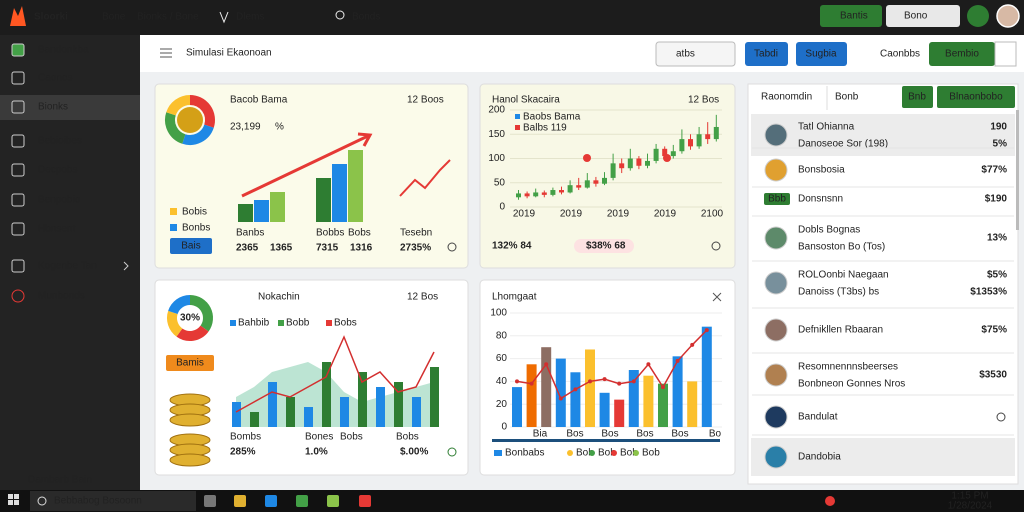 The height and width of the screenshot is (512, 1024). I want to click on card-title: Hanol Skacaira, so click(526, 100).